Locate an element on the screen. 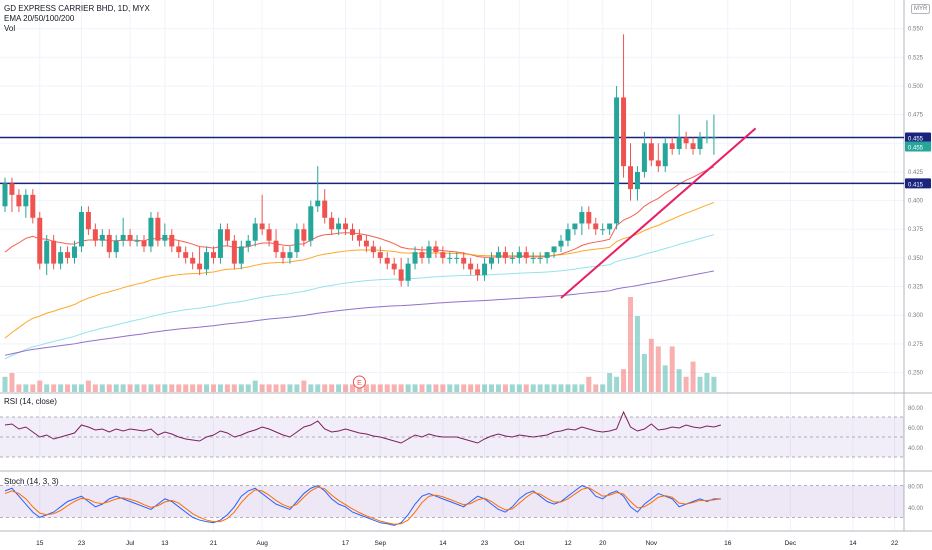 Image resolution: width=932 pixels, height=550 pixels. price-tick-label: 0.475 is located at coordinates (916, 116).